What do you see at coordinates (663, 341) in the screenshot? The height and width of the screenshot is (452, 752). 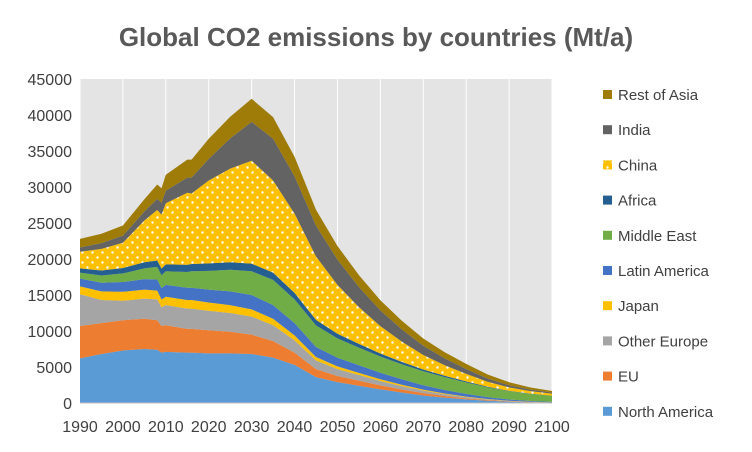 I see `legend-label-other-europe: Other Europe` at bounding box center [663, 341].